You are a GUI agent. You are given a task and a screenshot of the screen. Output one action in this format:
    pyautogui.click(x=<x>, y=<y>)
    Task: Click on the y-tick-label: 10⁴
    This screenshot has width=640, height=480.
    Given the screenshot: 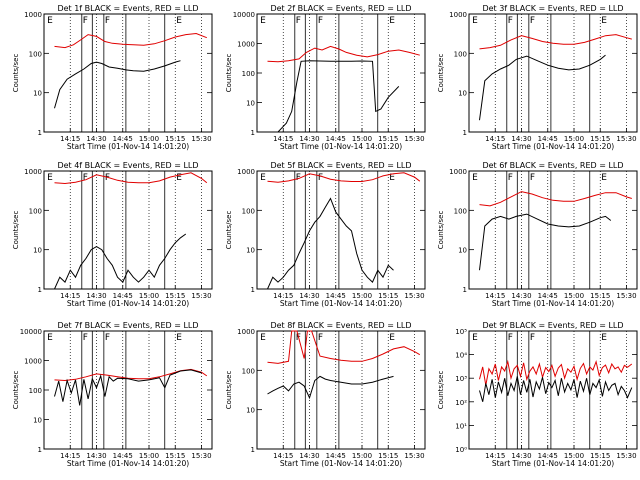 What is the action you would take?
    pyautogui.click(x=461, y=356)
    